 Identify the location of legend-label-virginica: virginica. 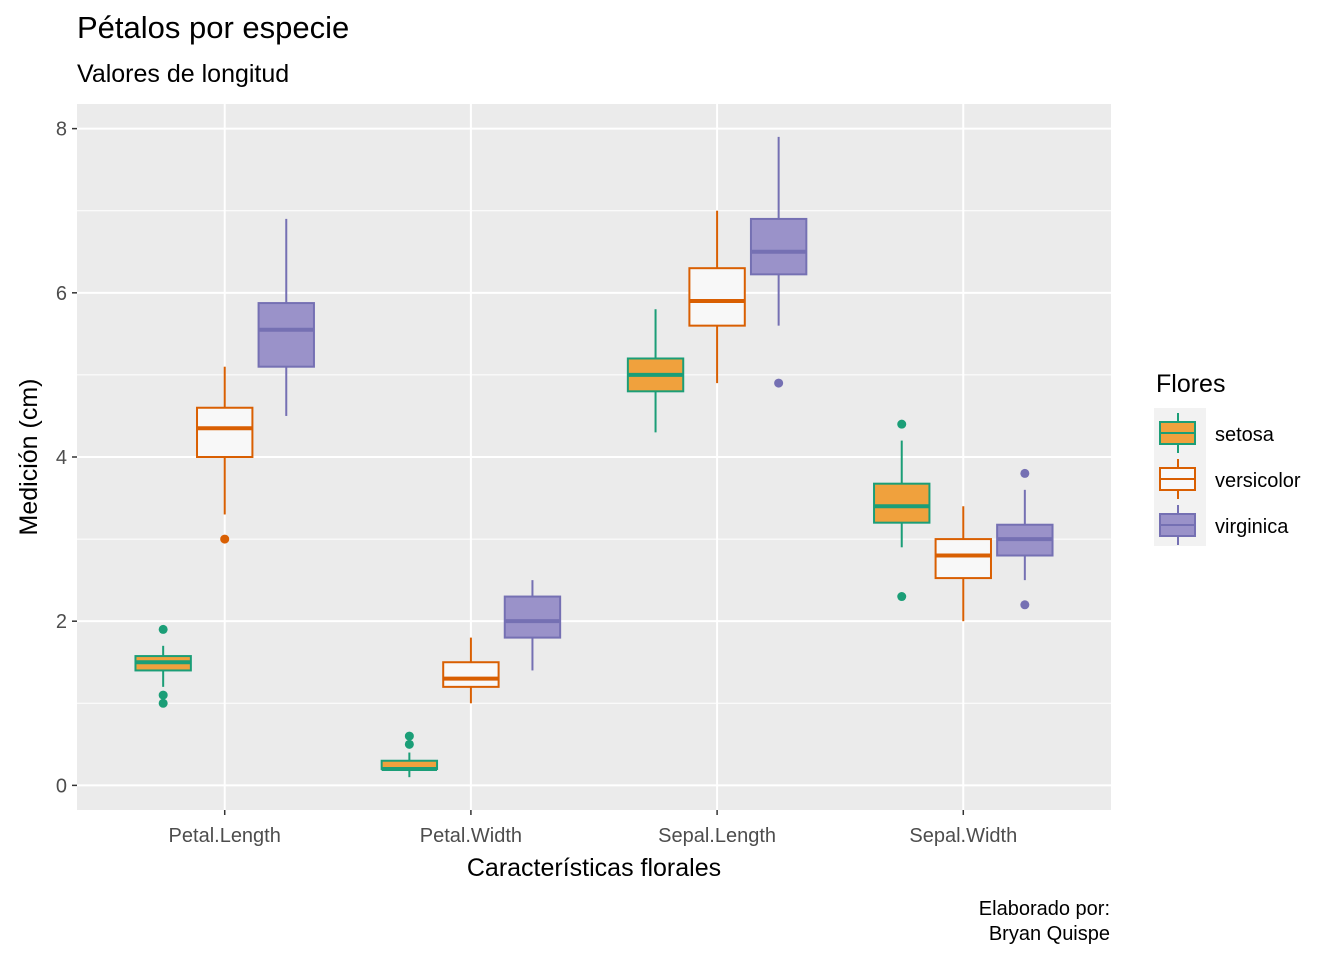
(1252, 527).